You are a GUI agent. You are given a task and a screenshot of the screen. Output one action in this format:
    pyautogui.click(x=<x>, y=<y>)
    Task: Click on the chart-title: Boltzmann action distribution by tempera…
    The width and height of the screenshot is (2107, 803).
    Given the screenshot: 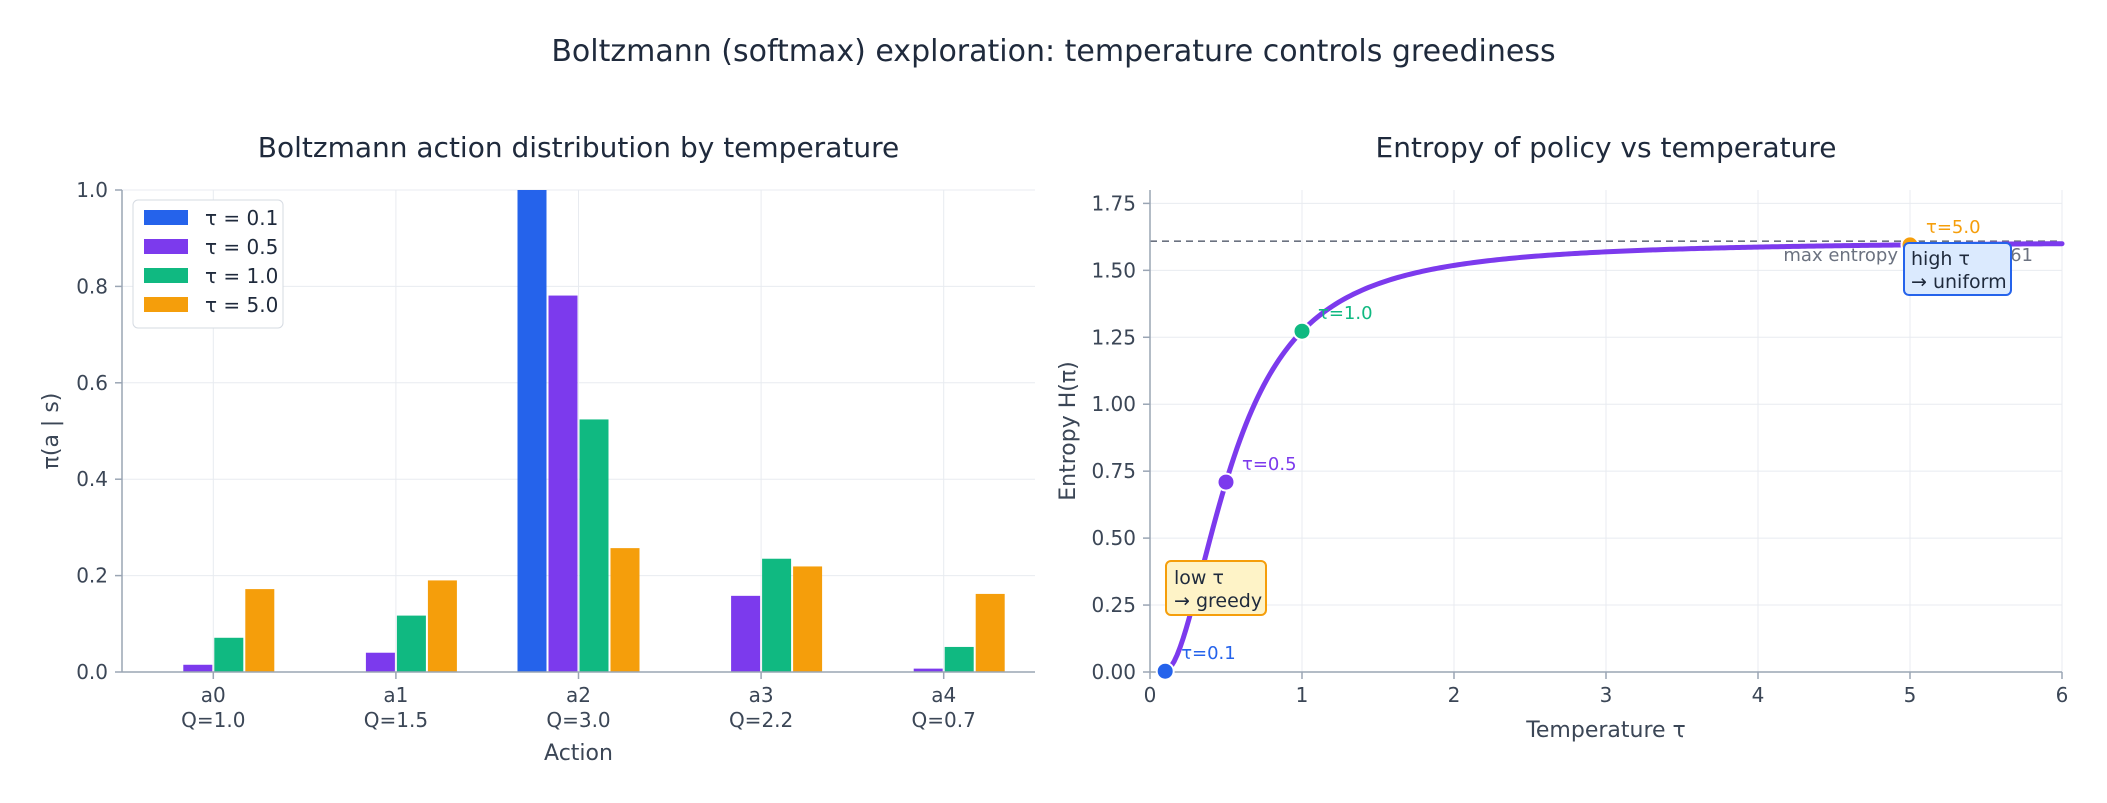 What is the action you would take?
    pyautogui.click(x=578, y=147)
    